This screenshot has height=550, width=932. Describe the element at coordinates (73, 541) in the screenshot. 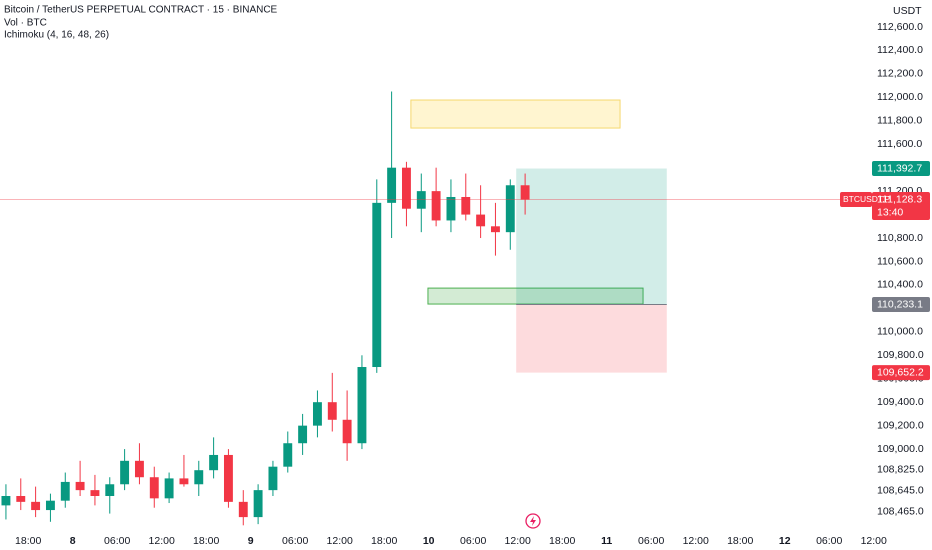

I see `x-tick-label: 8` at that location.